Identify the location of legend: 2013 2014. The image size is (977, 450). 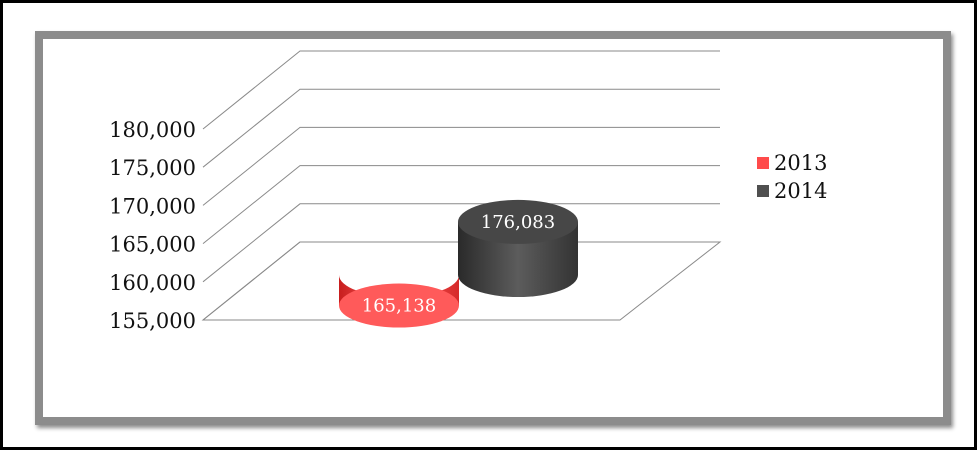
(792, 177).